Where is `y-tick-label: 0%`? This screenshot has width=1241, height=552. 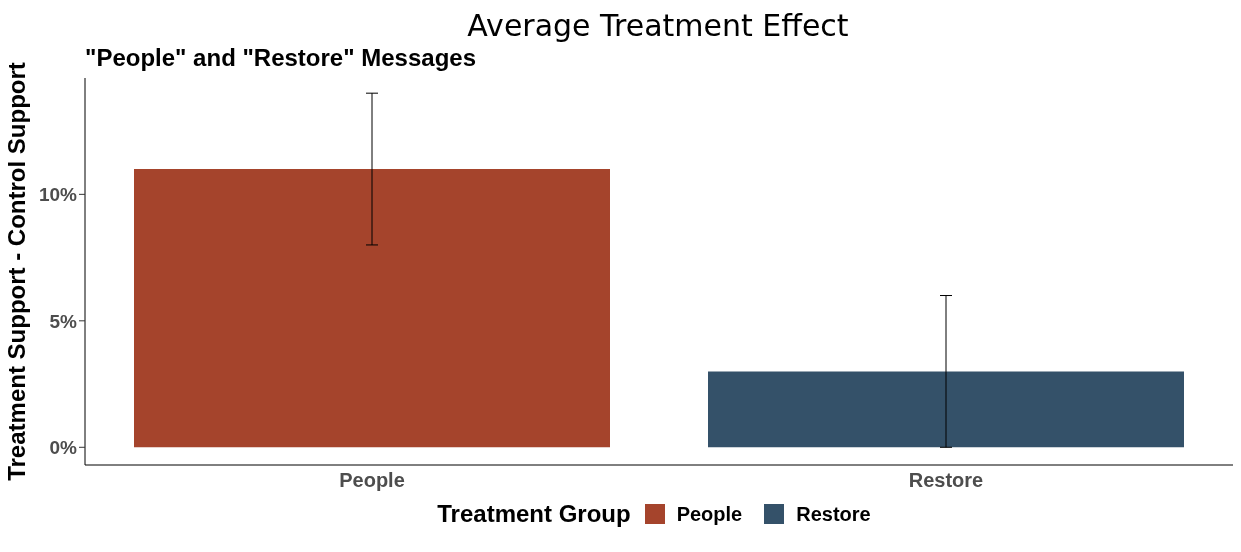
y-tick-label: 0% is located at coordinates (63, 448).